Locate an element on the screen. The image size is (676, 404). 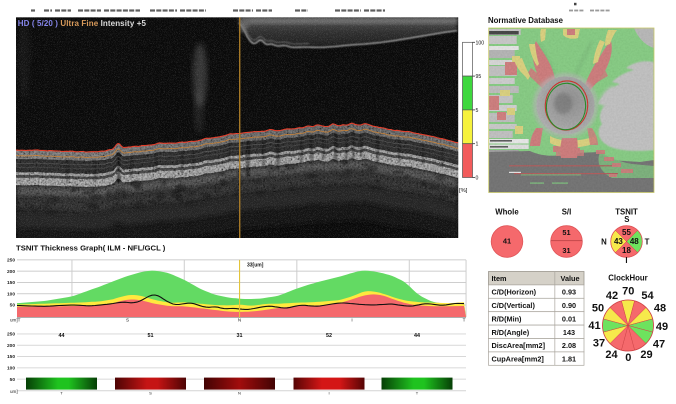
svg-text: 0.93 is located at coordinates (569, 292).